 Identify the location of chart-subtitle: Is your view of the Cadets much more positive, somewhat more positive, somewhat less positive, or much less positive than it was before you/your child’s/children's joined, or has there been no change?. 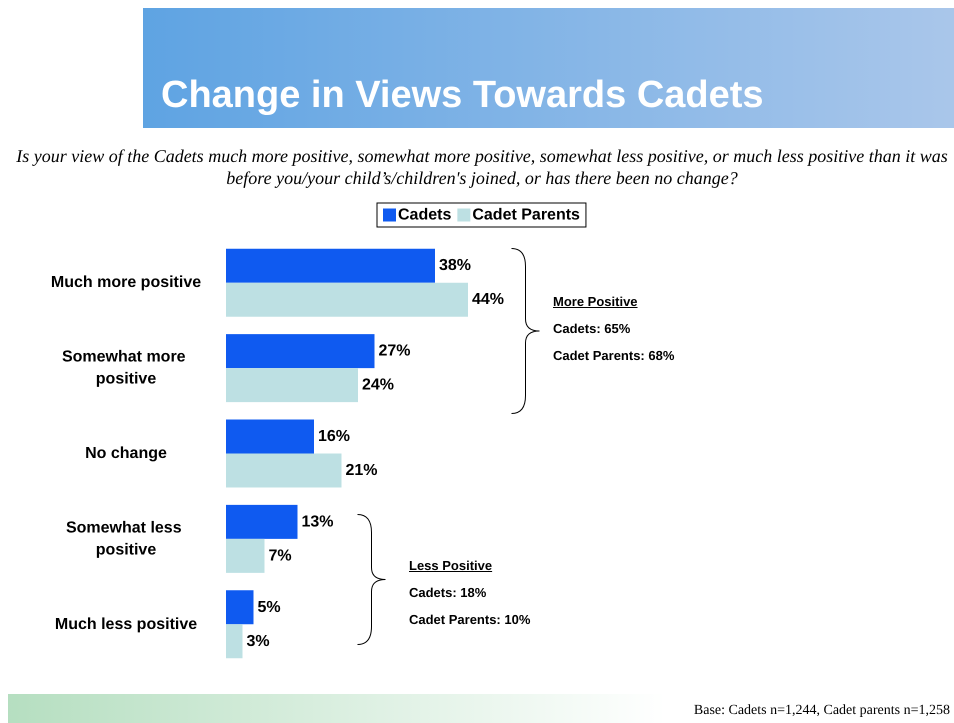
(482, 167).